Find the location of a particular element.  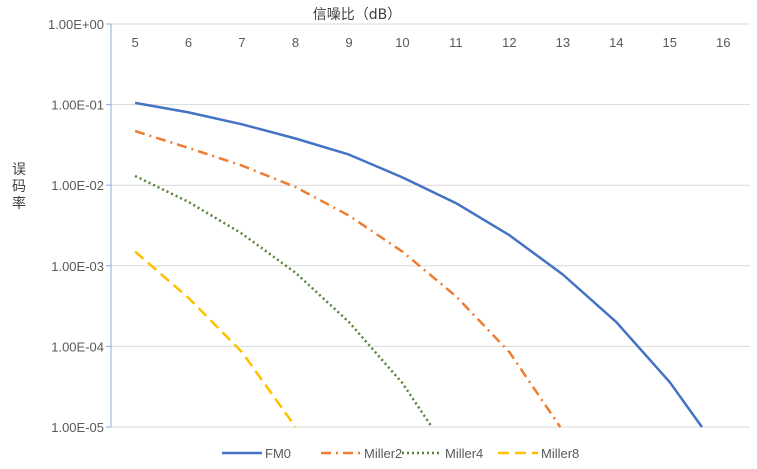

y-tick-label: 1.00E-04 is located at coordinates (77, 346).